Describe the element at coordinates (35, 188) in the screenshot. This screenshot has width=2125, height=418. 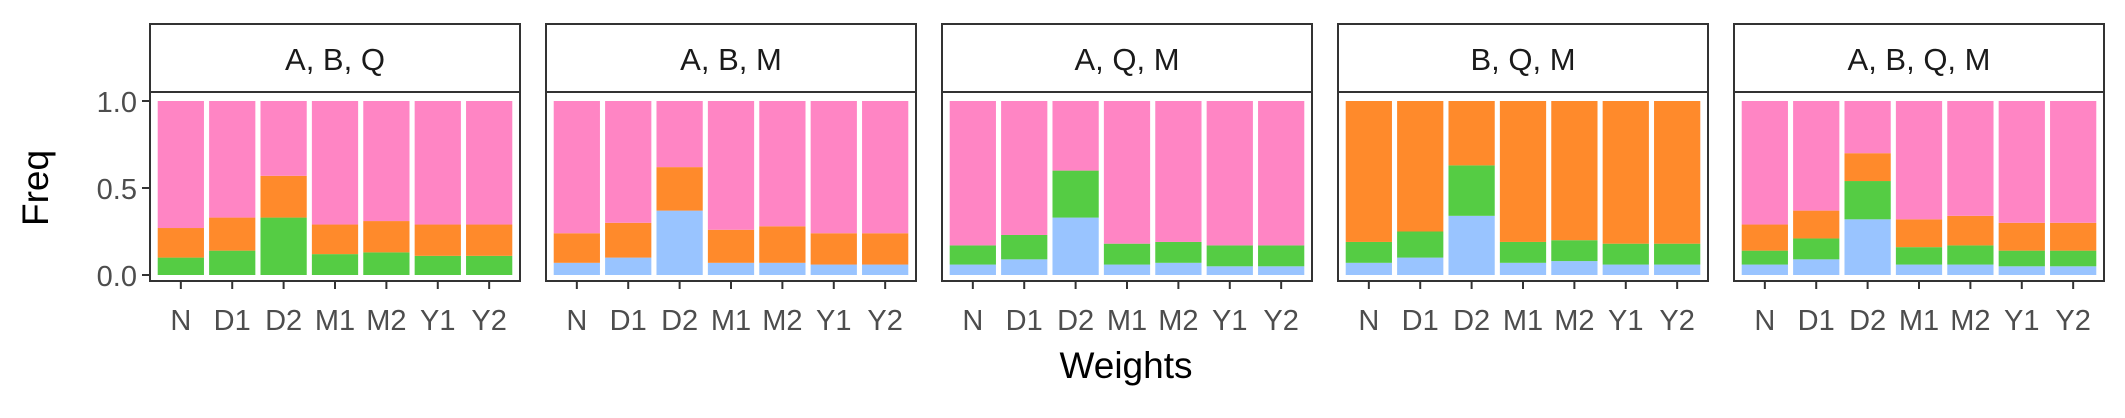
I see `y-axis-title: Freq` at that location.